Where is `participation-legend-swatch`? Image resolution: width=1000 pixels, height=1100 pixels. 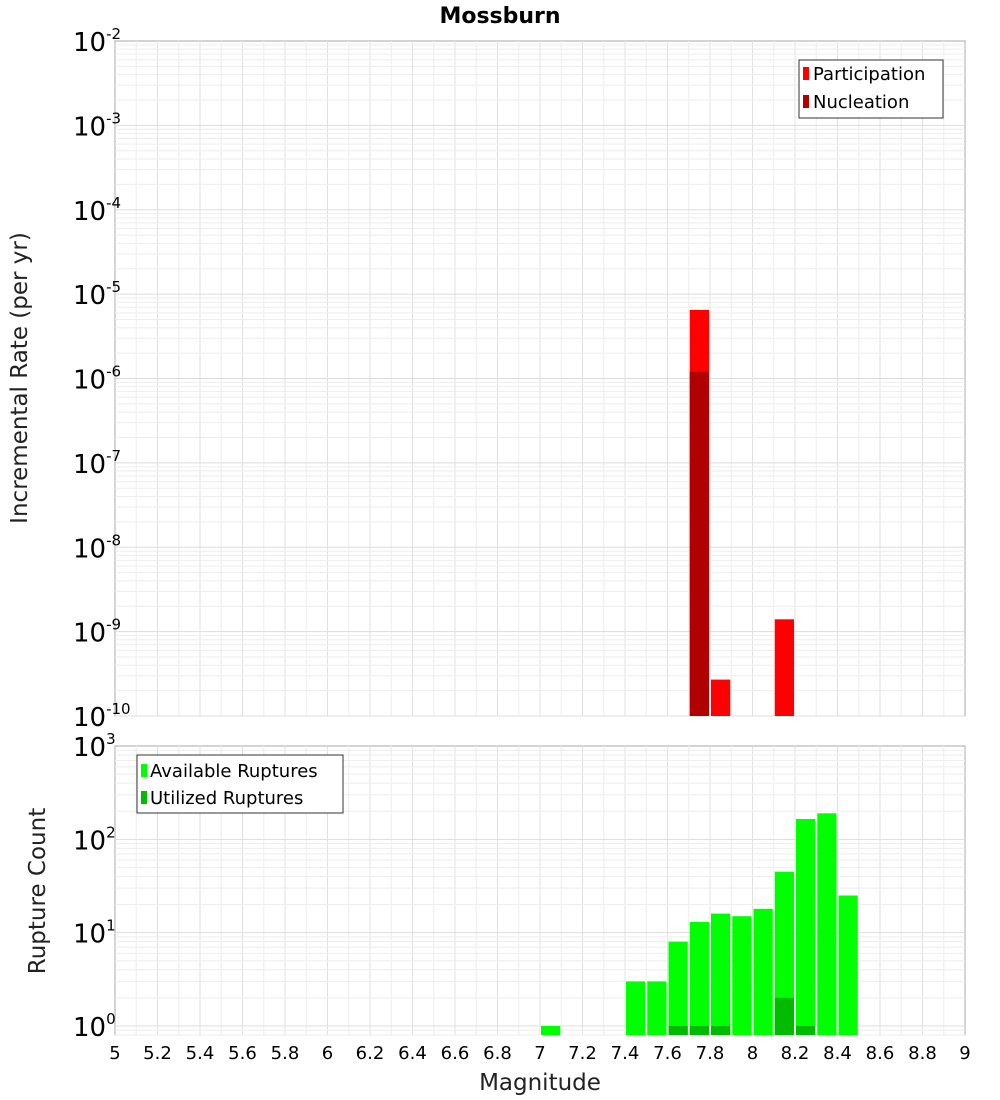 participation-legend-swatch is located at coordinates (806, 73).